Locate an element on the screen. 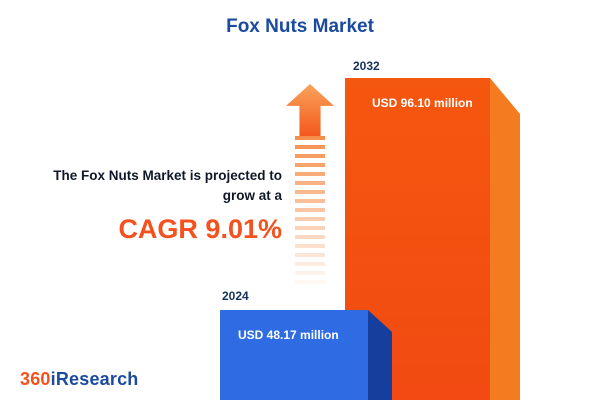  bar-2032-year-label: 2032 is located at coordinates (366, 66).